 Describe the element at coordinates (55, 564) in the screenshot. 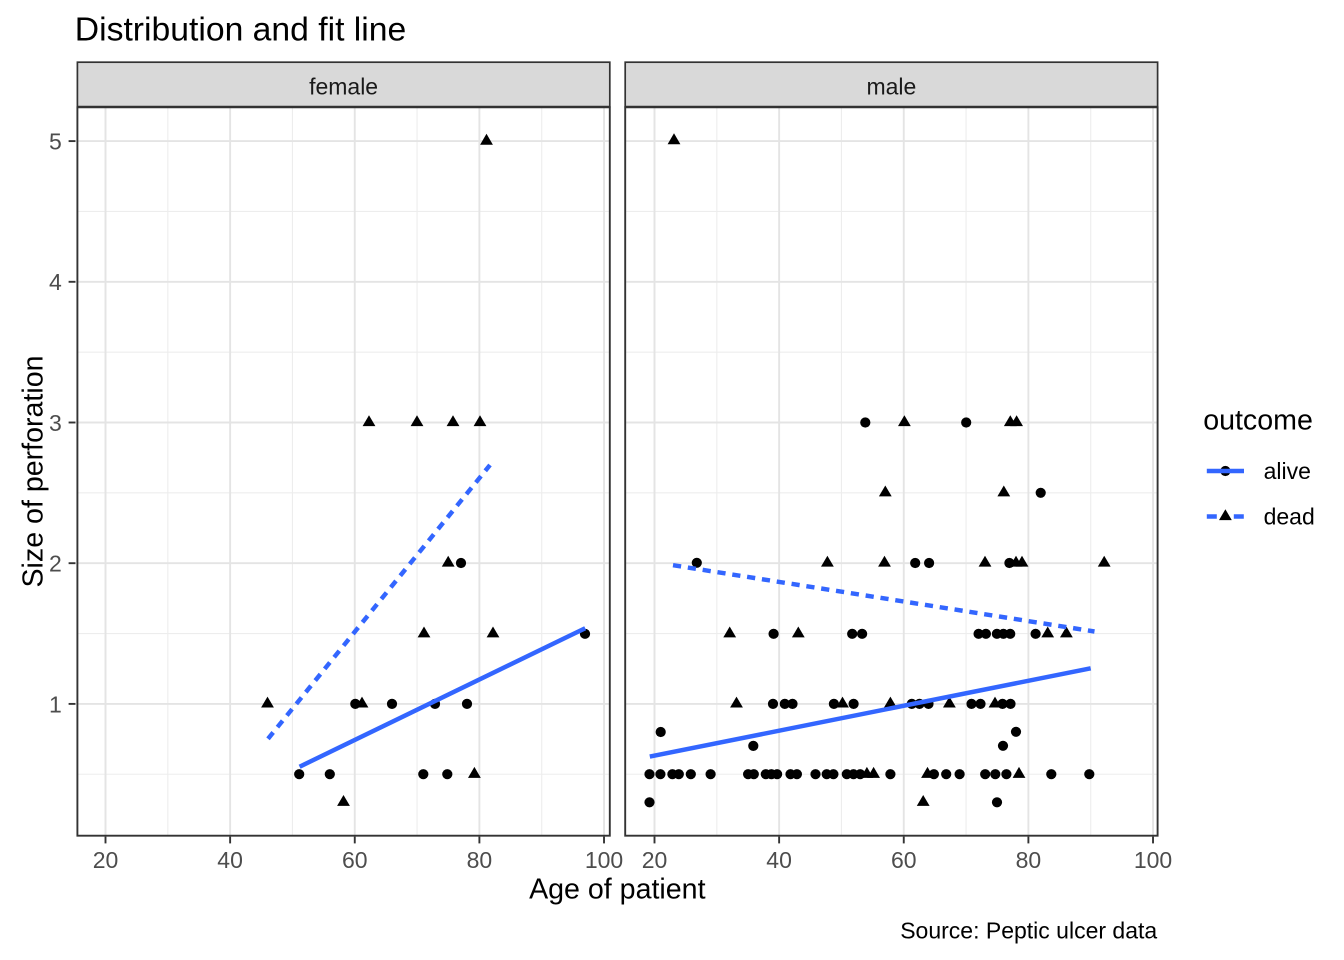

I see `svg-text: 2` at that location.